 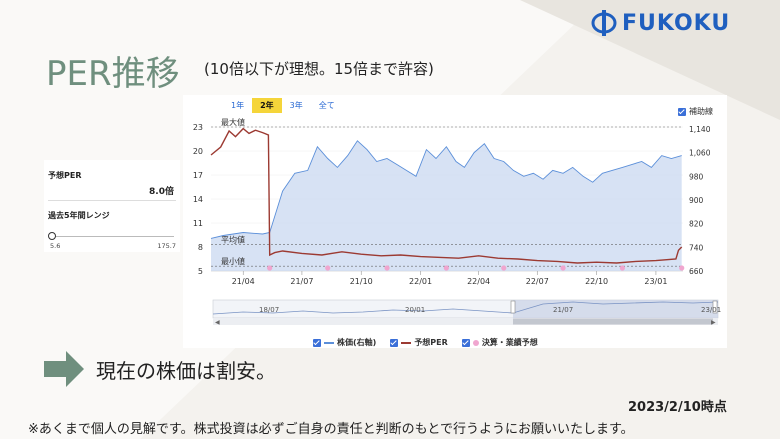 What do you see at coordinates (478, 281) in the screenshot?
I see `x-tick-label: 22/04` at bounding box center [478, 281].